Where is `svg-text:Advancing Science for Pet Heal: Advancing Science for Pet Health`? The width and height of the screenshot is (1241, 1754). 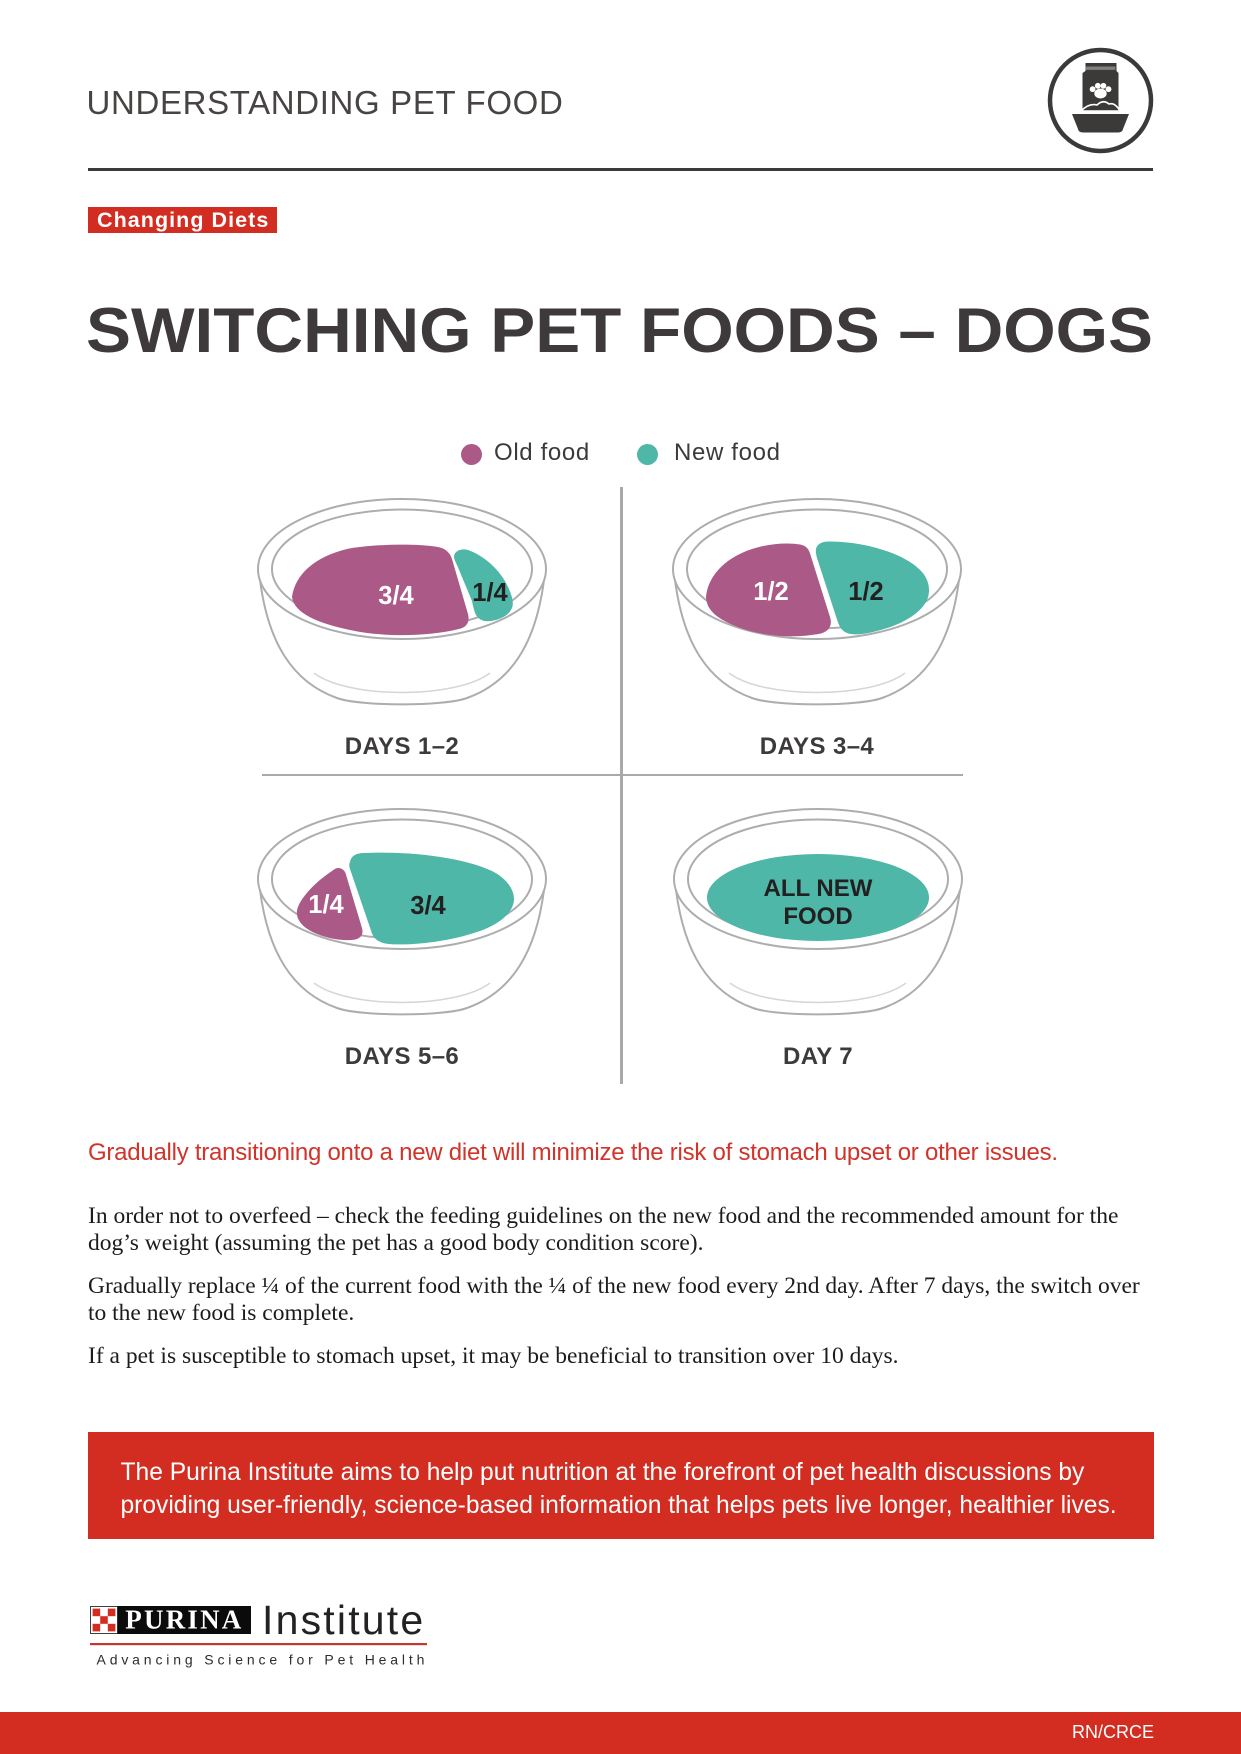
svg-text:Advancing Science for Pet Heal: Advancing Science for Pet Health is located at coordinates (263, 1660).